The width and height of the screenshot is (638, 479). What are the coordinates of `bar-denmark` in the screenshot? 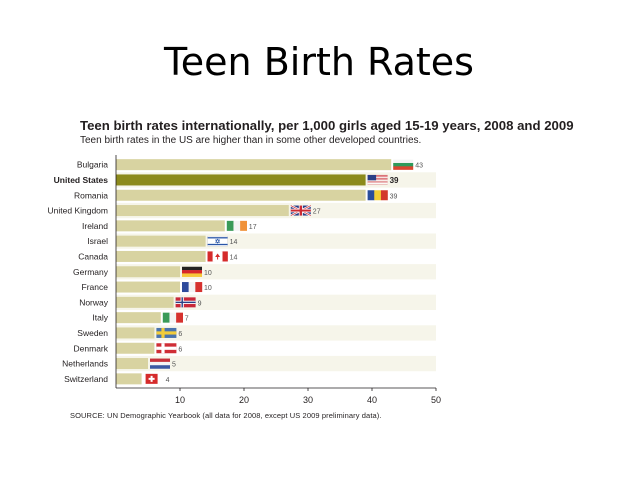 It's located at (135, 348).